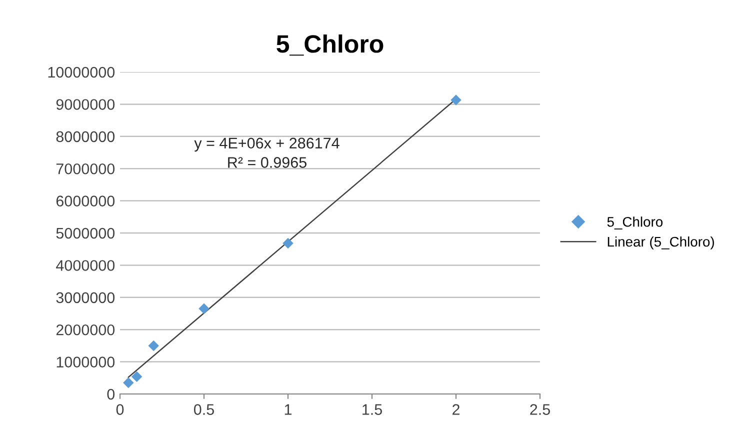 The height and width of the screenshot is (441, 731). Describe the element at coordinates (111, 394) in the screenshot. I see `y-tick-label: 0` at that location.